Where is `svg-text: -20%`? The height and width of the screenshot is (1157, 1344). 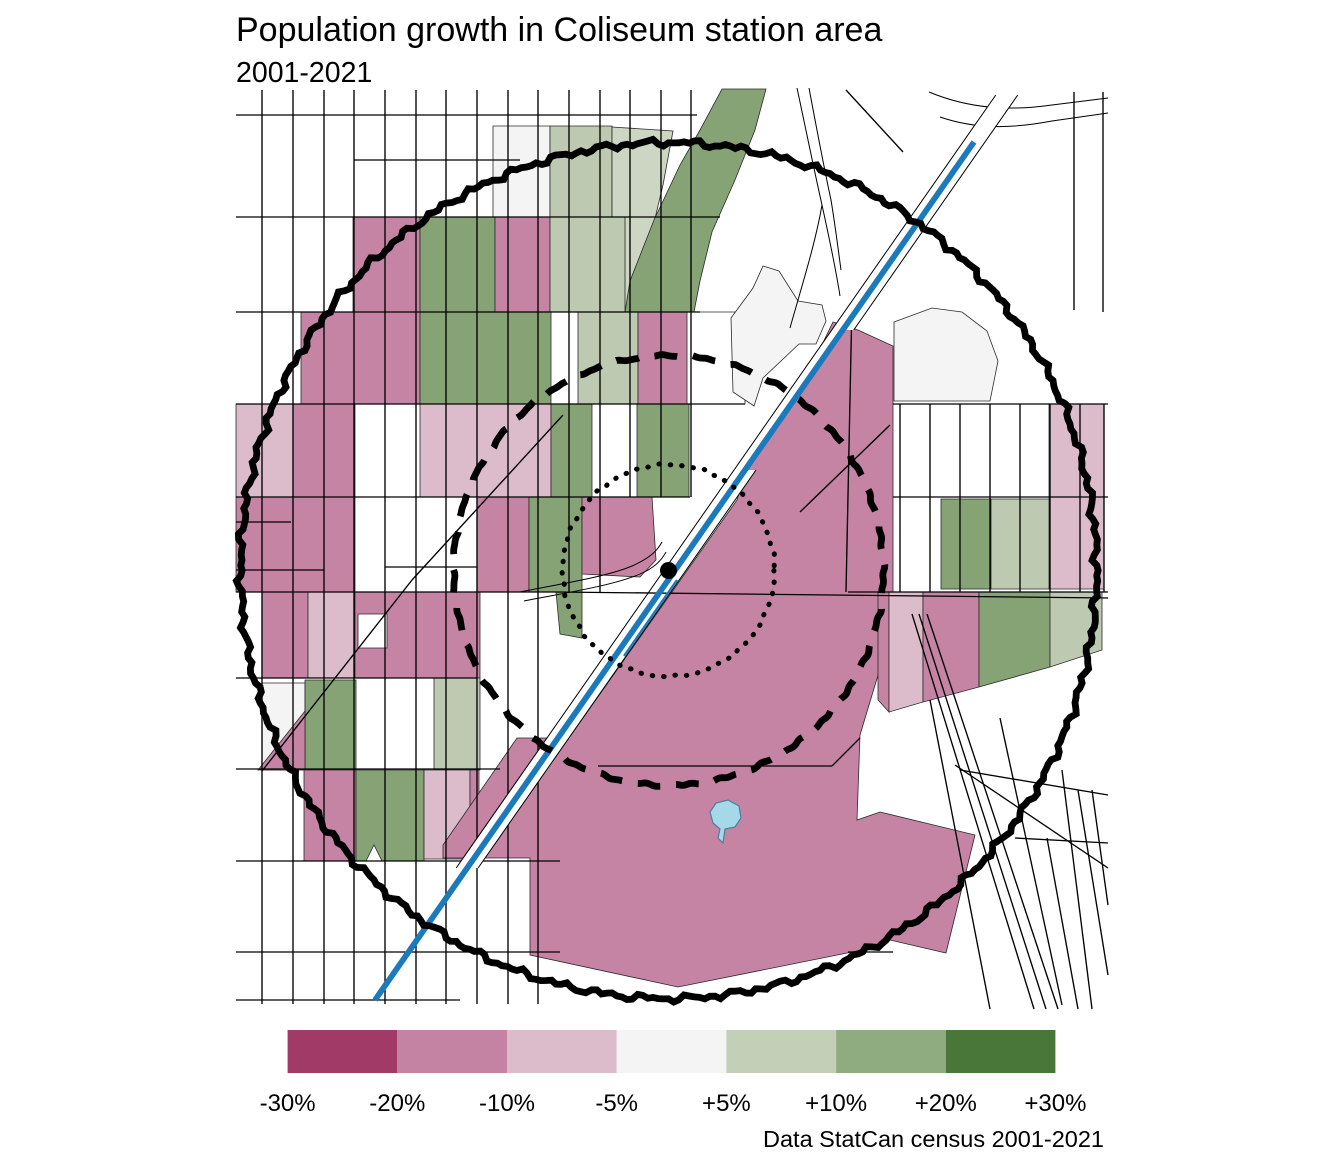 svg-text: -20% is located at coordinates (397, 1103).